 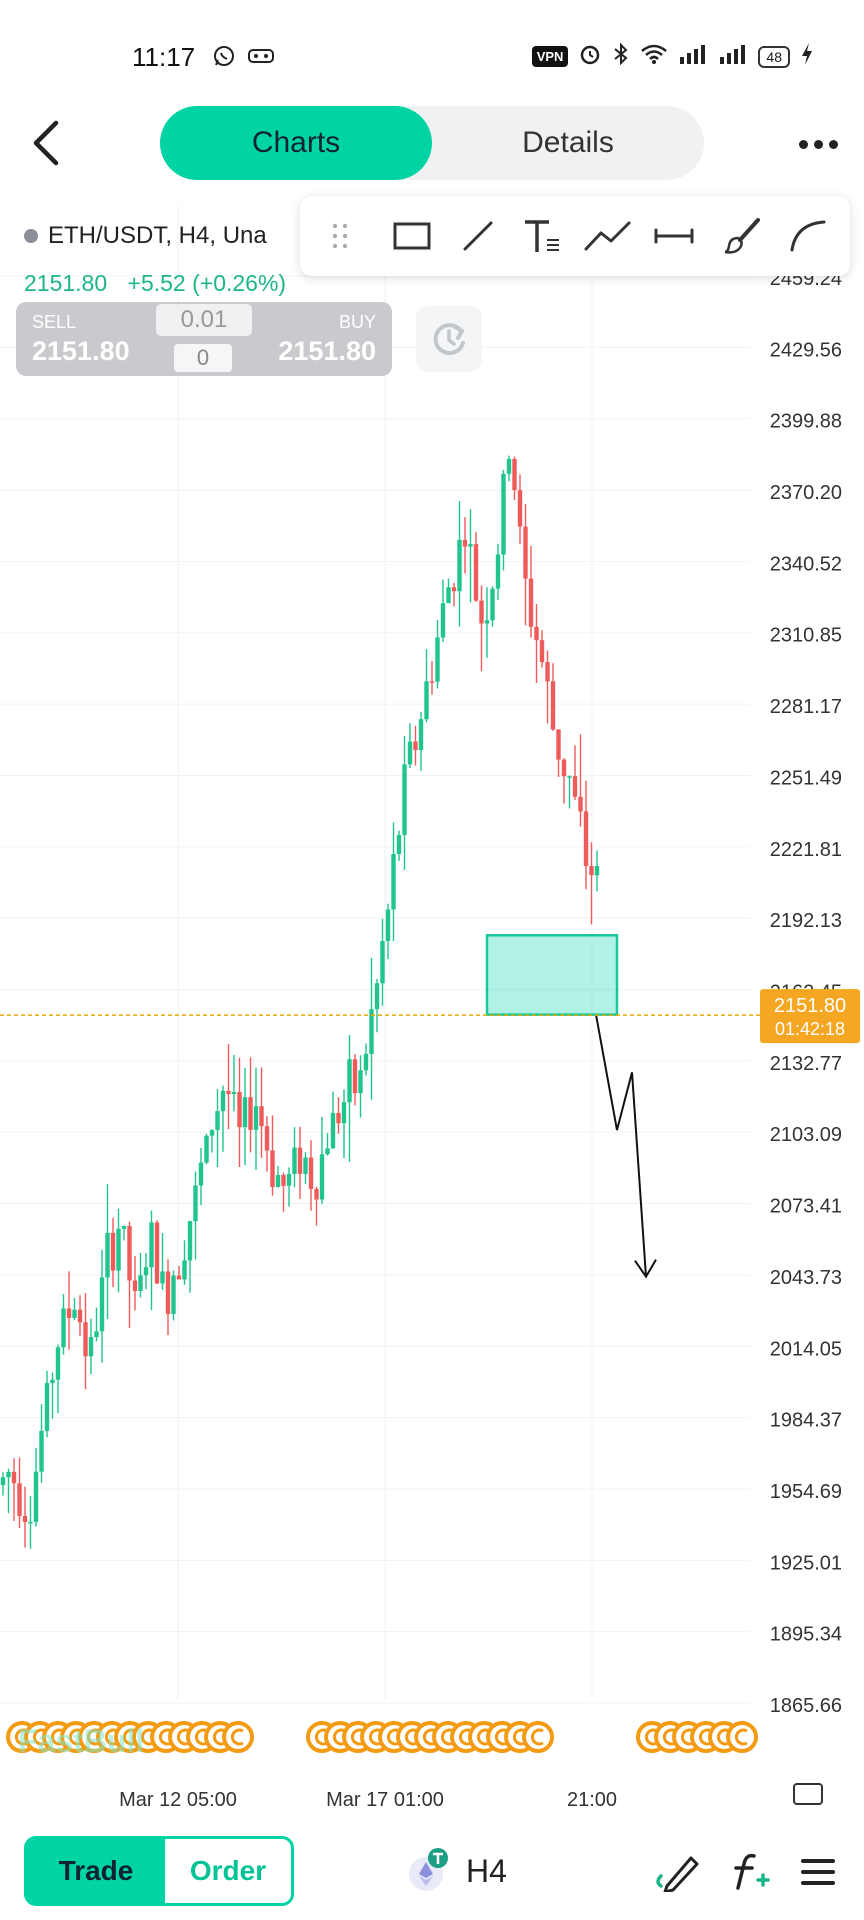 What do you see at coordinates (810, 1029) in the screenshot?
I see `bar-countdown: 01:42:18` at bounding box center [810, 1029].